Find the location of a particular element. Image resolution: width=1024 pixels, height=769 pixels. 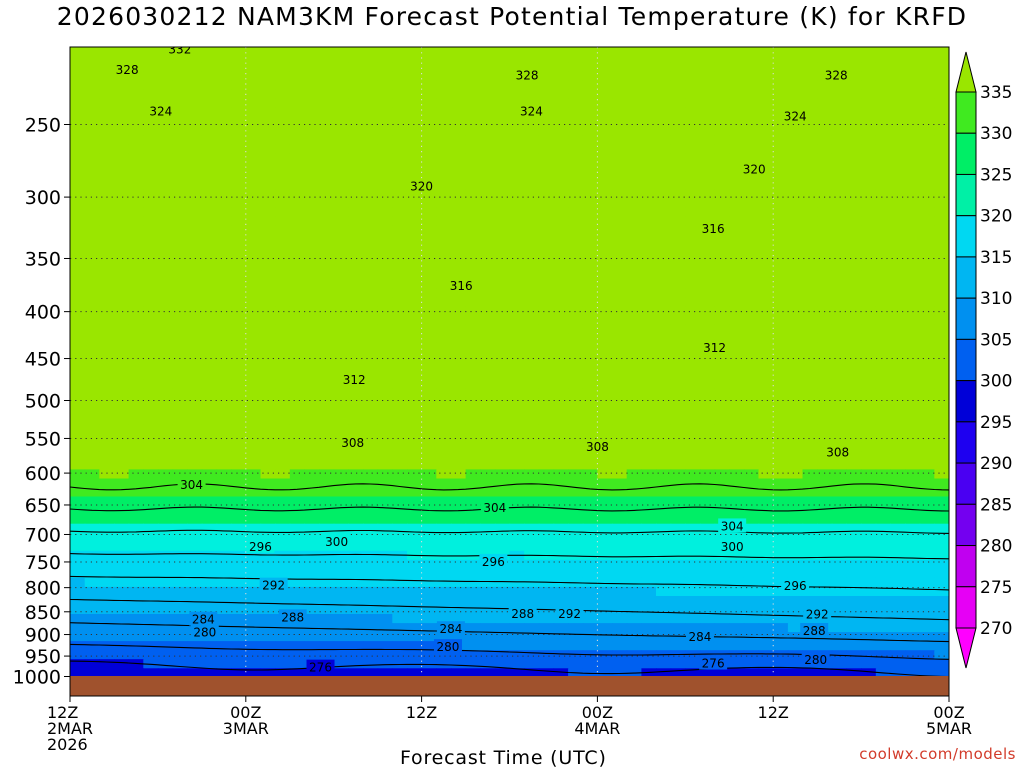

contour-label-bg is located at coordinates (732, 545).